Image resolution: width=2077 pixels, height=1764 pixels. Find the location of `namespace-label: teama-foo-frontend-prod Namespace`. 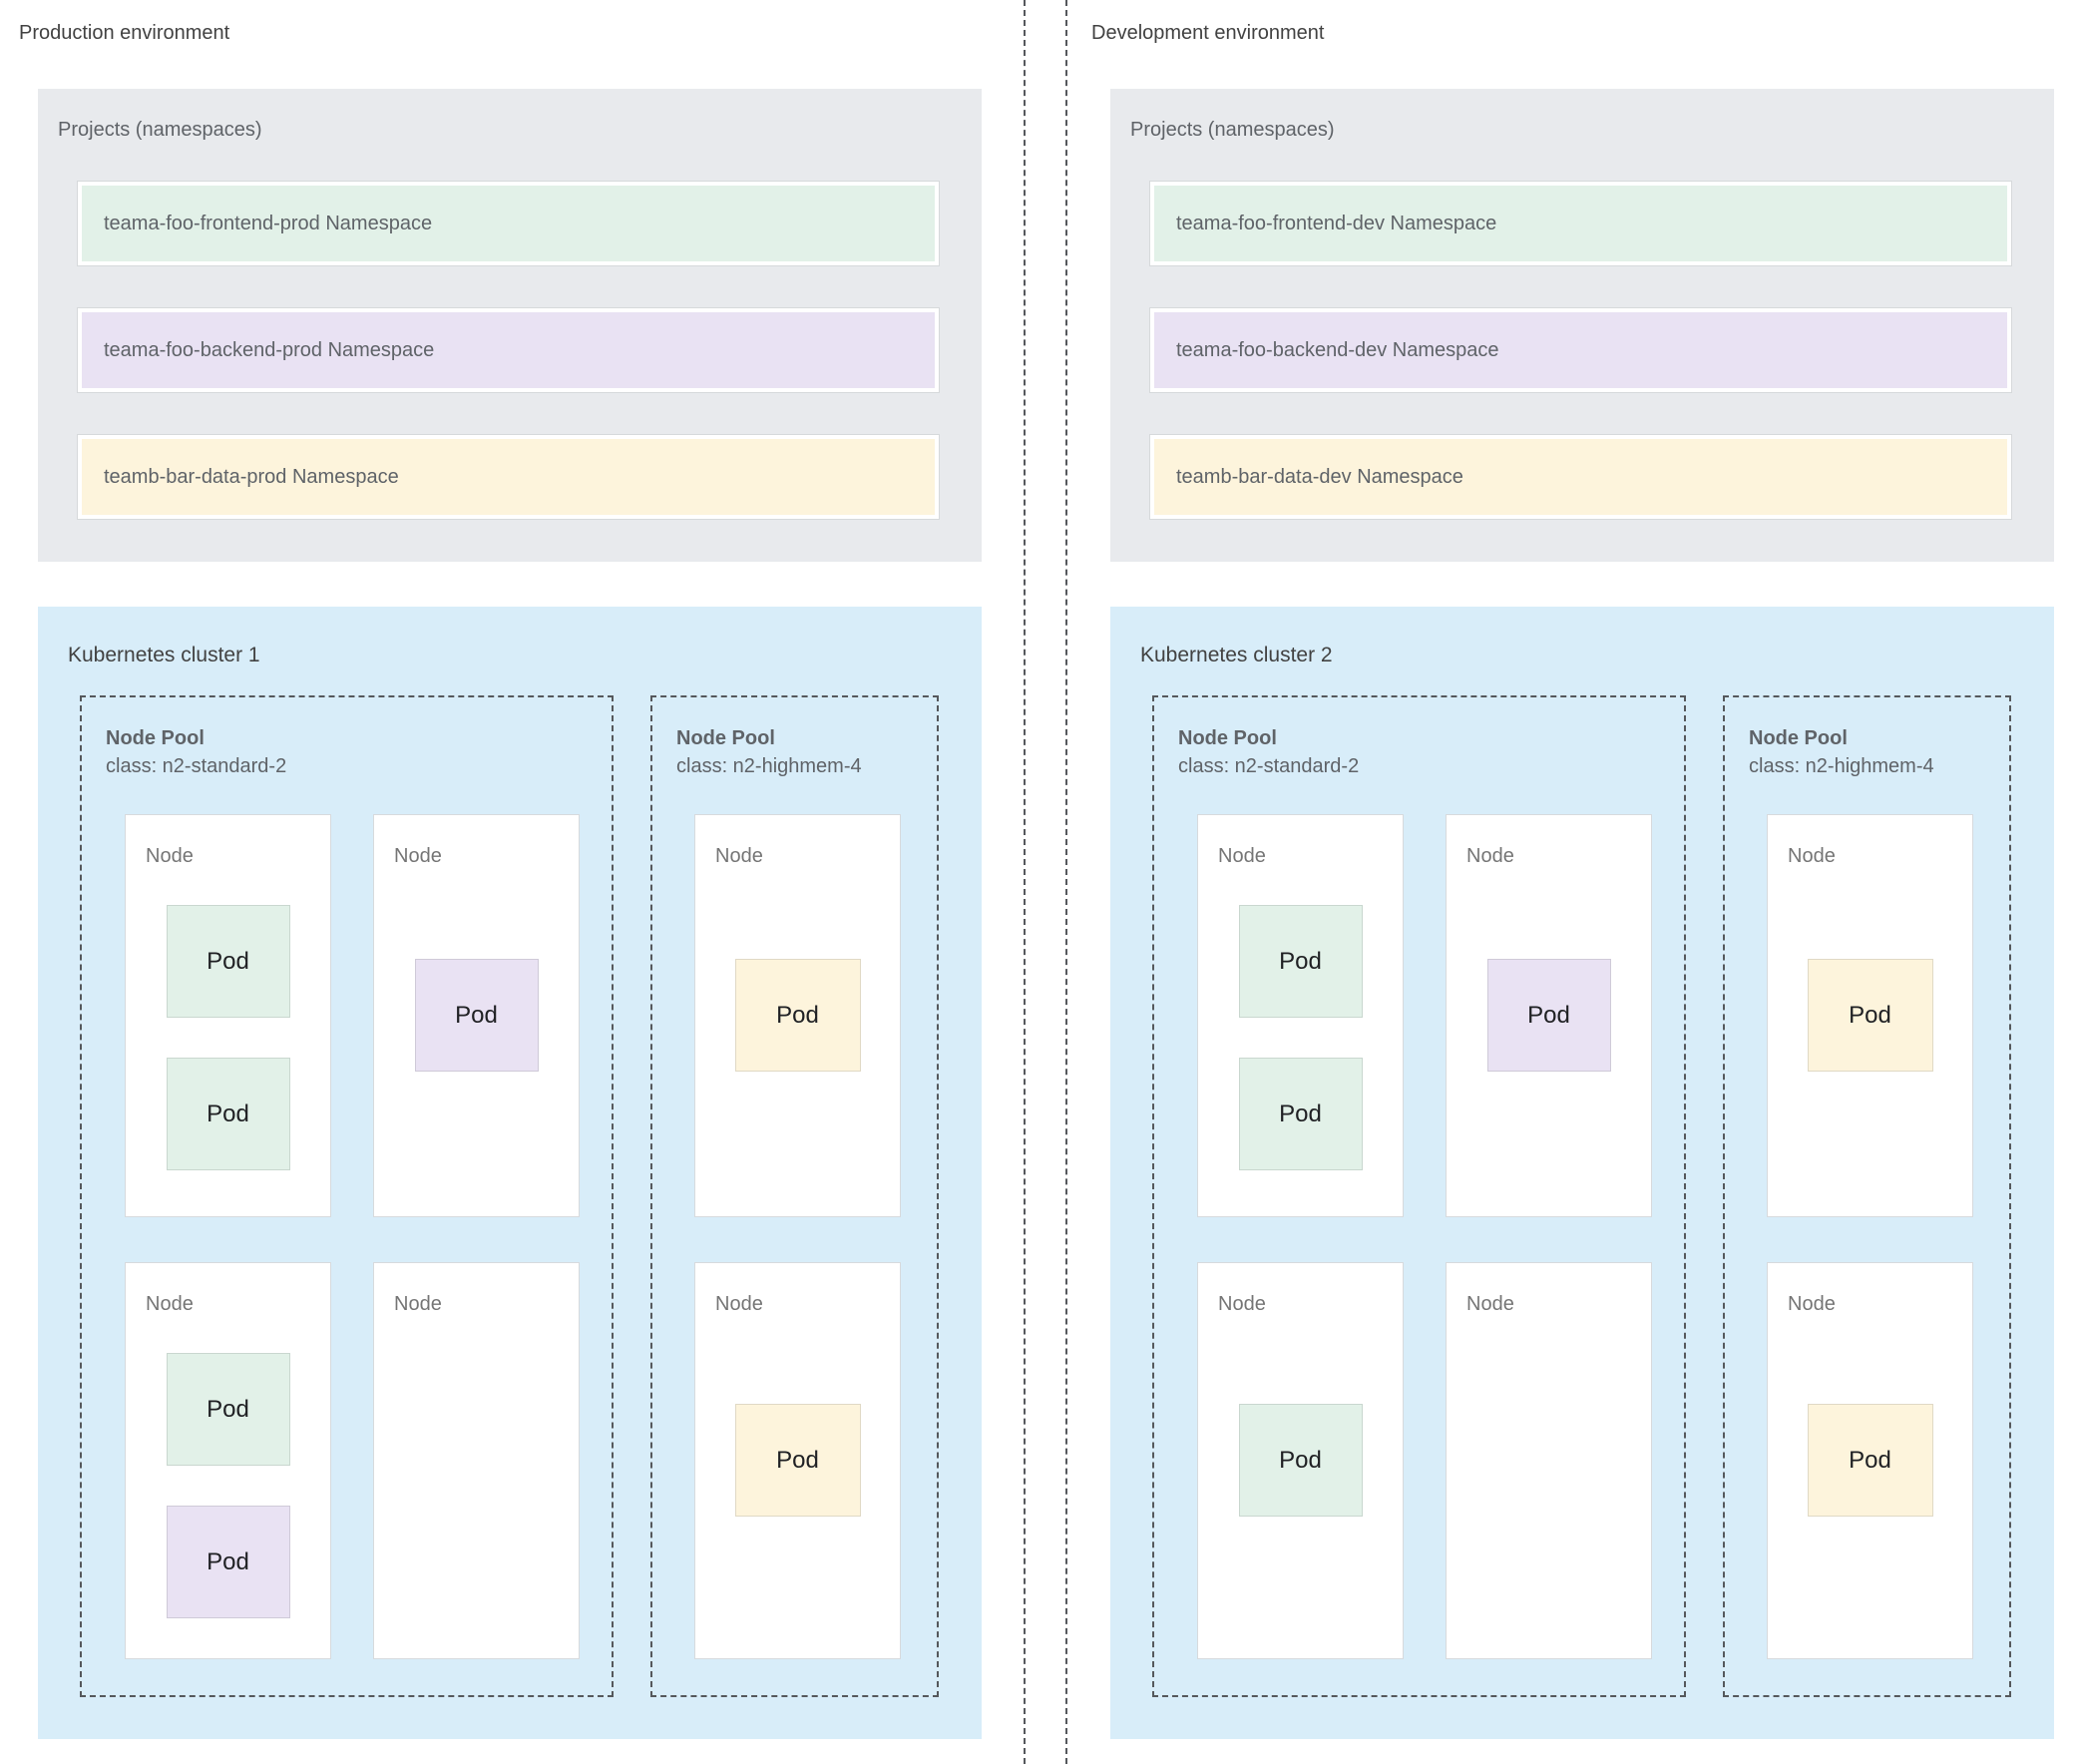

namespace-label: teama-foo-frontend-prod Namespace is located at coordinates (269, 223).